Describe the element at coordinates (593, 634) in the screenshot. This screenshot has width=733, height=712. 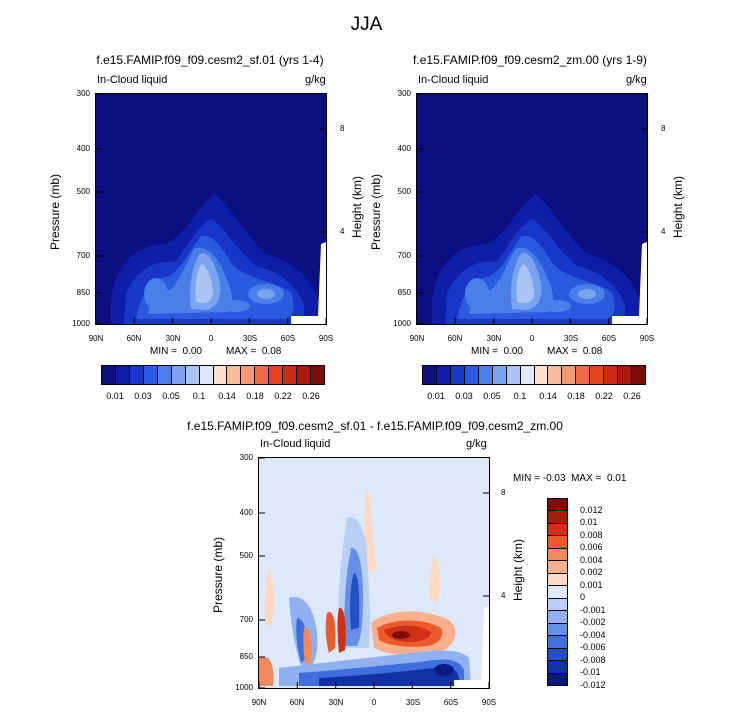
I see `panel-3-colorbar-label: -0.004` at that location.